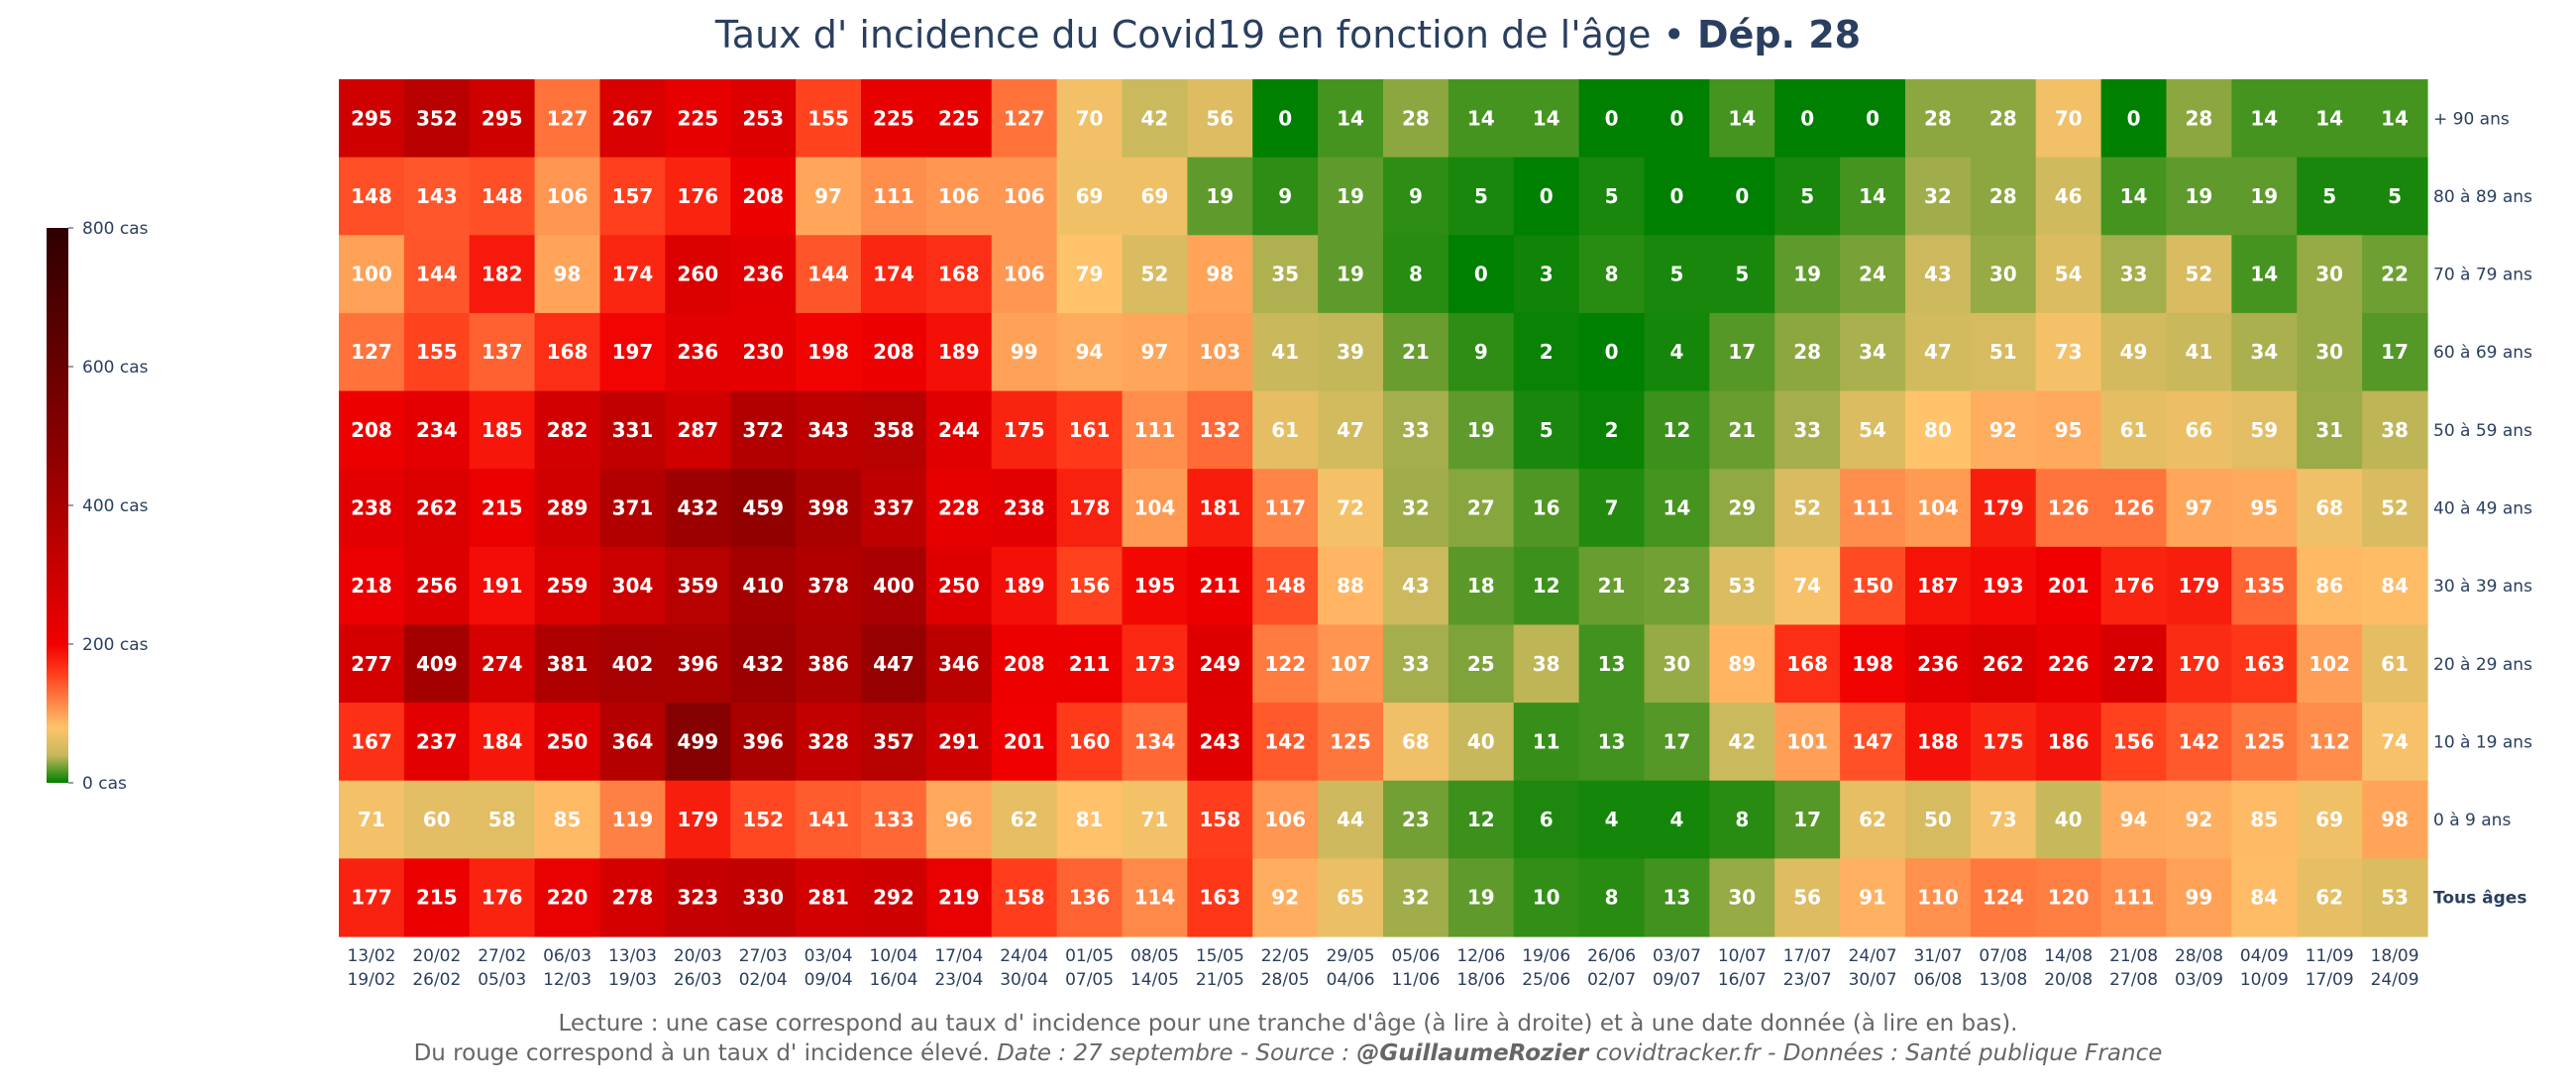  I want to click on cell-value-label: 51, so click(2003, 352).